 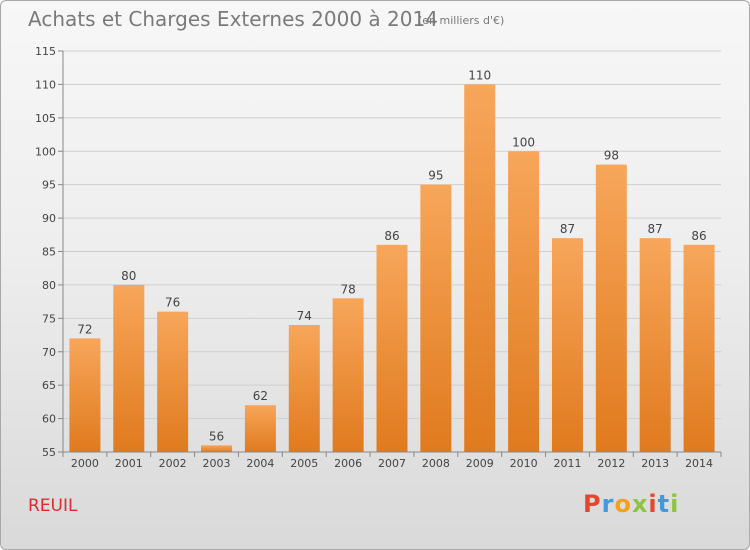 I want to click on data-label: 95, so click(x=435, y=176).